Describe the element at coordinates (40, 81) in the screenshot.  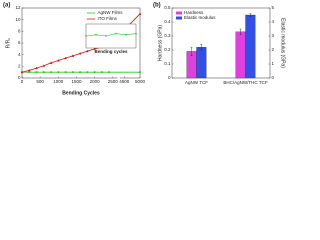
I see `x-tick-label: 500` at that location.